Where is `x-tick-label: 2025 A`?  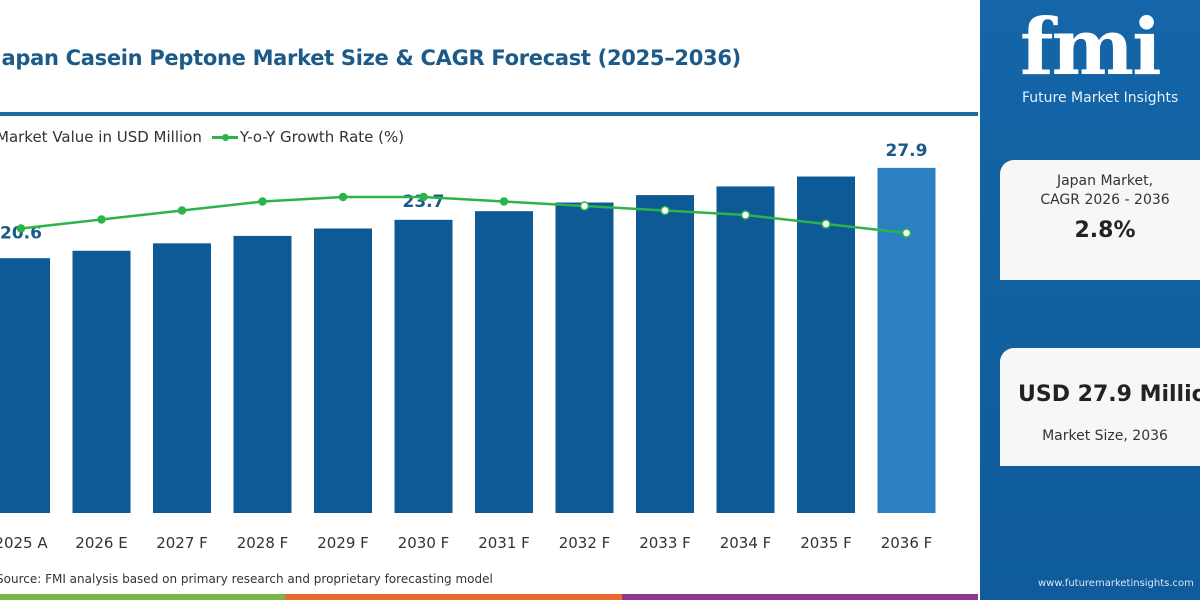 x-tick-label: 2025 A is located at coordinates (24, 543).